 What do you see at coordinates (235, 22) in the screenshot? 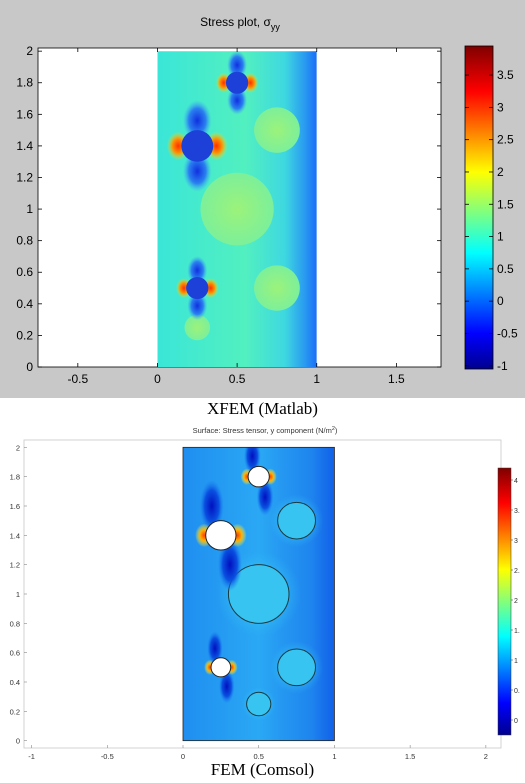
I see `chart-title-main: Stress plot, σ` at bounding box center [235, 22].